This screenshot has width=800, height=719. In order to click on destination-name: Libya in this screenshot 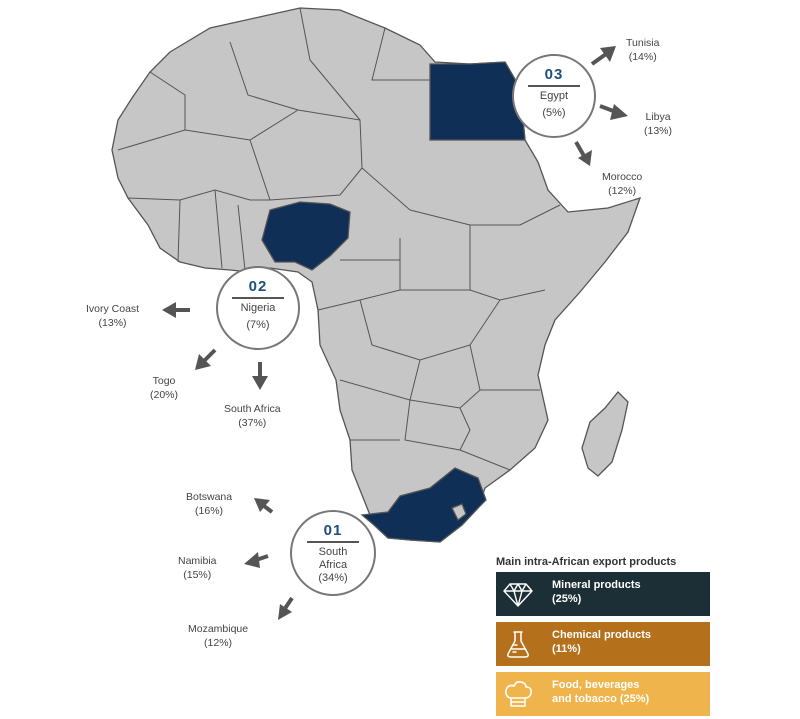, I will do `click(658, 117)`.